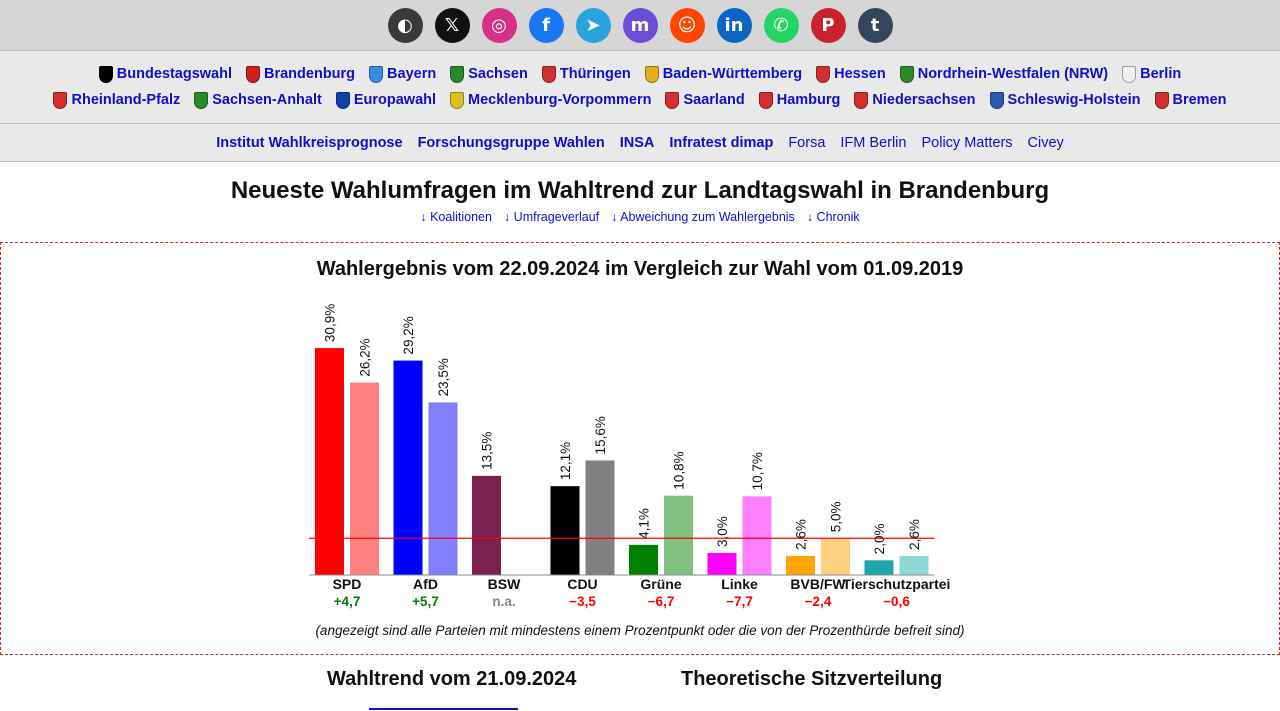 The image size is (1280, 711). Describe the element at coordinates (722, 563) in the screenshot. I see `bar-linke-2024` at that location.